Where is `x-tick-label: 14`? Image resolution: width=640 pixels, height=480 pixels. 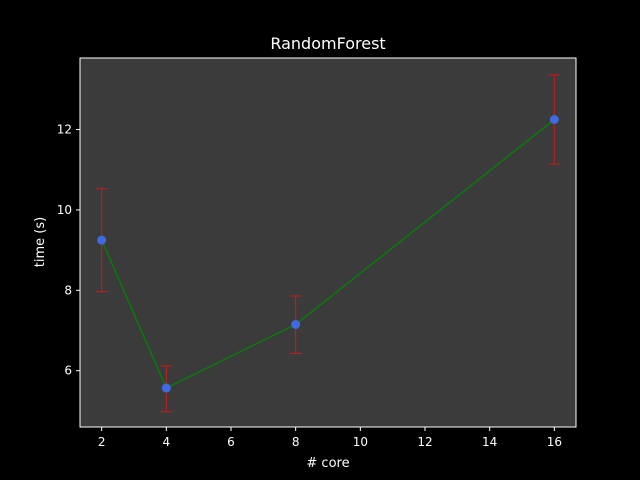
x-tick-label: 14 is located at coordinates (489, 442).